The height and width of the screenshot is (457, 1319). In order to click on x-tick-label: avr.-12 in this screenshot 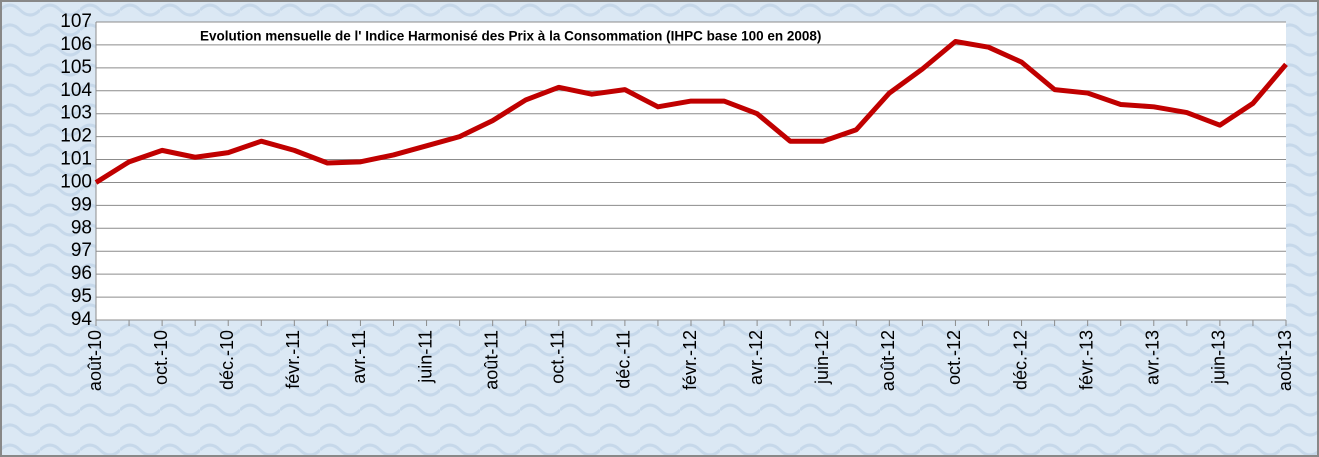, I will do `click(756, 357)`.